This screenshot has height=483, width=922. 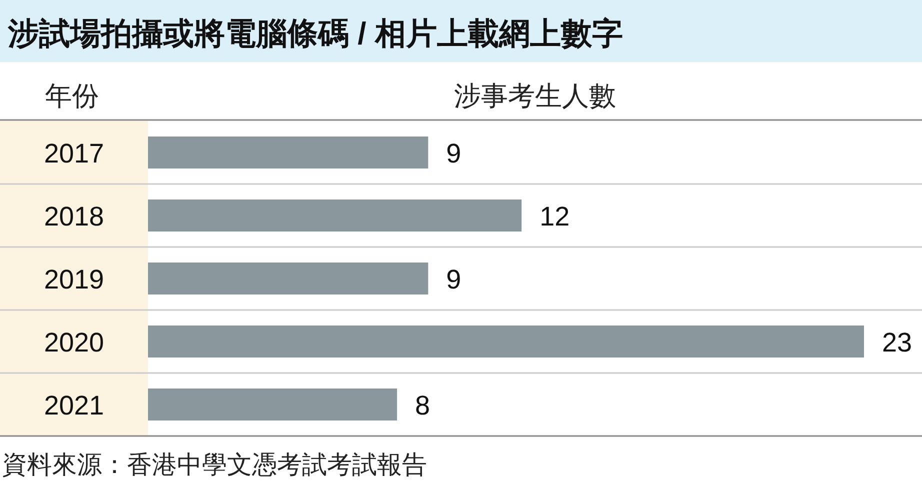 What do you see at coordinates (535, 96) in the screenshot?
I see `x-axis-title: 涉事考生人數` at bounding box center [535, 96].